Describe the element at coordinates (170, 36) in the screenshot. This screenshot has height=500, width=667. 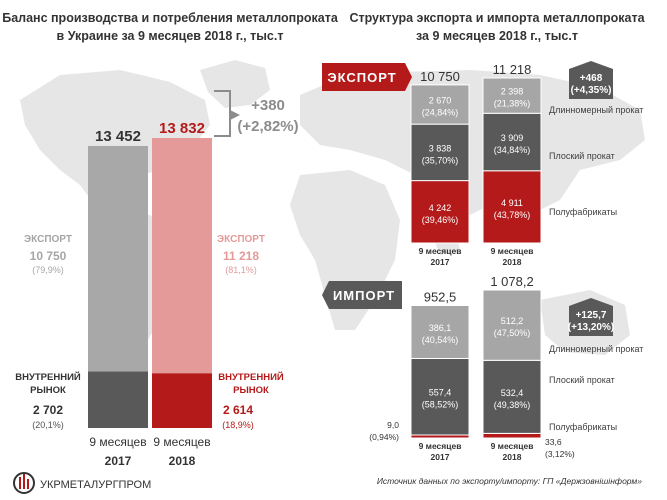
I see `left-title-line-2: в Украине за 9 месяцев 2018 г., тыс.т` at that location.